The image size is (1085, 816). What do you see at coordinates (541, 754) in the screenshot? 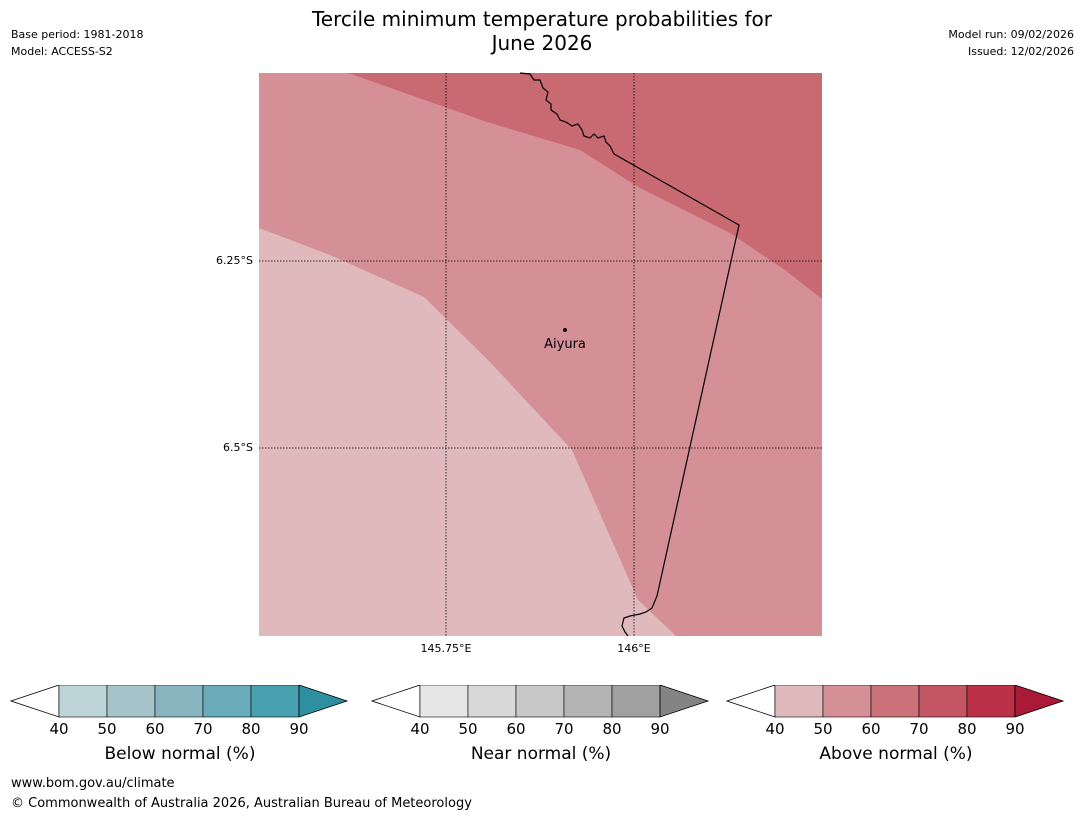
I see `colorbar-label: Near normal (%)` at bounding box center [541, 754].